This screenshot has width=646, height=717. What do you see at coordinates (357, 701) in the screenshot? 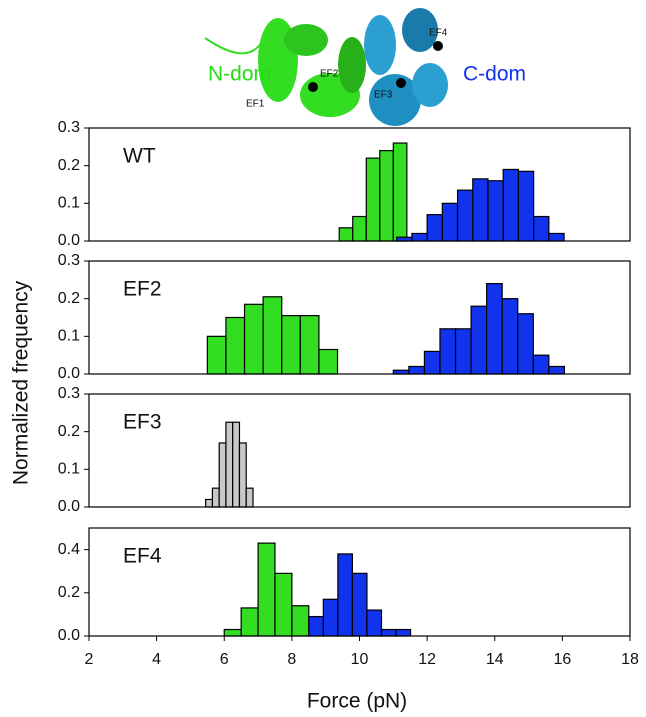
I see `x-axis-label: Force (pN)` at bounding box center [357, 701].